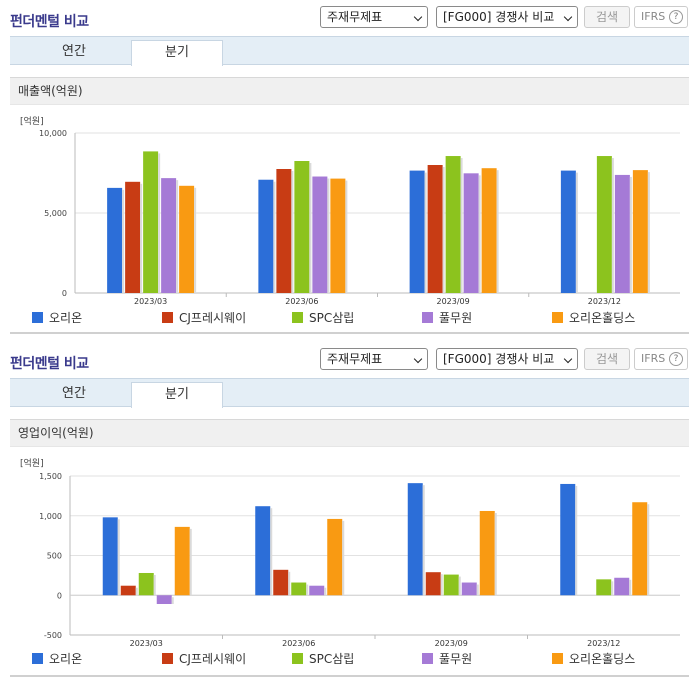 This screenshot has width=696, height=684. What do you see at coordinates (349, 51) in the screenshot?
I see `period-tabs: 연간 분기` at bounding box center [349, 51].